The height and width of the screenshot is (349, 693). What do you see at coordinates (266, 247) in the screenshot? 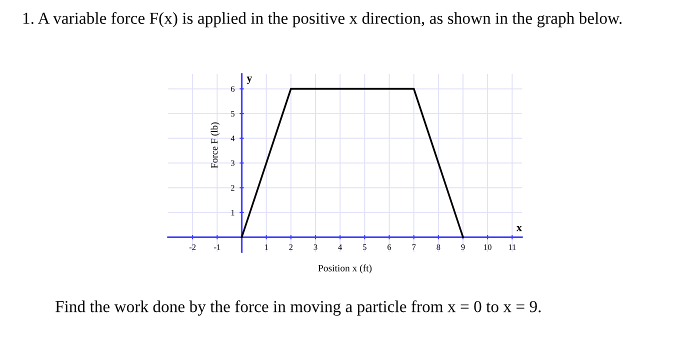
I see `x-tick-label: 1` at bounding box center [266, 247].